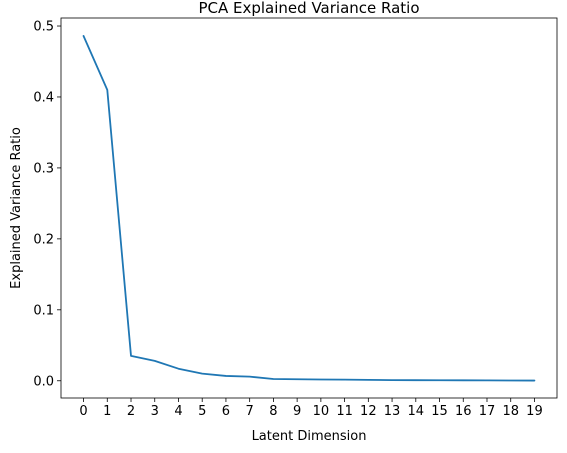 The width and height of the screenshot is (567, 453). I want to click on chart-title: PCA Explained Variance Ratio, so click(308, 8).